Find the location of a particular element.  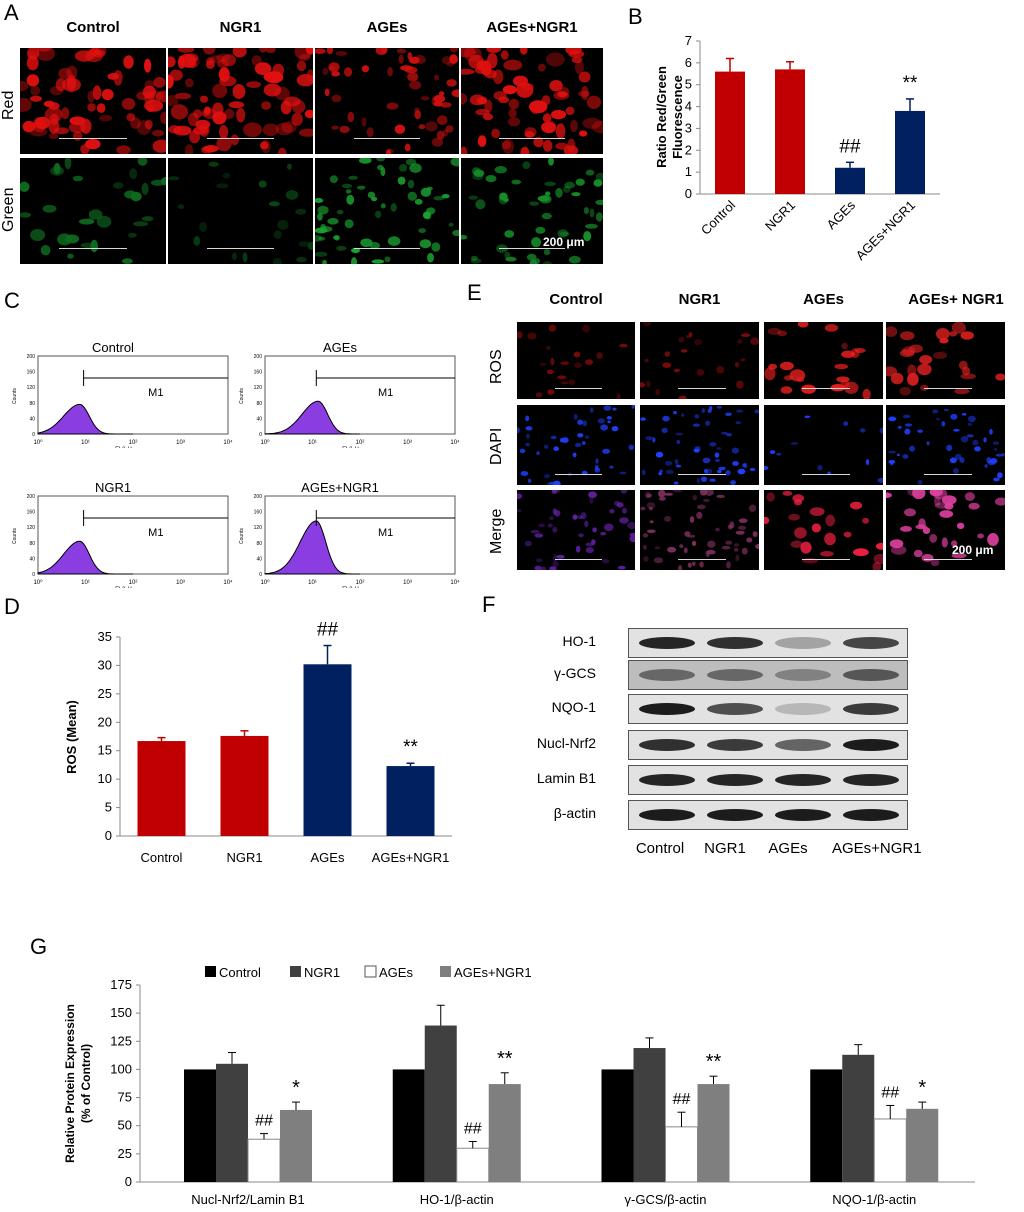

chartB-ytick-4: 4 is located at coordinates (688, 106).